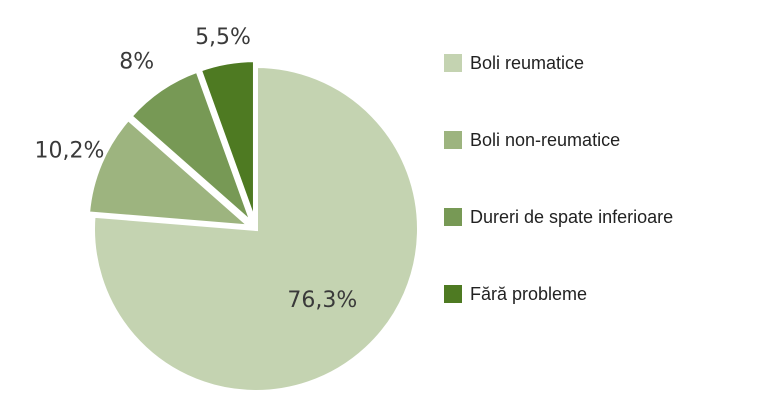 Image resolution: width=759 pixels, height=416 pixels. I want to click on legend-label: Dureri de spate inferioare, so click(572, 216).